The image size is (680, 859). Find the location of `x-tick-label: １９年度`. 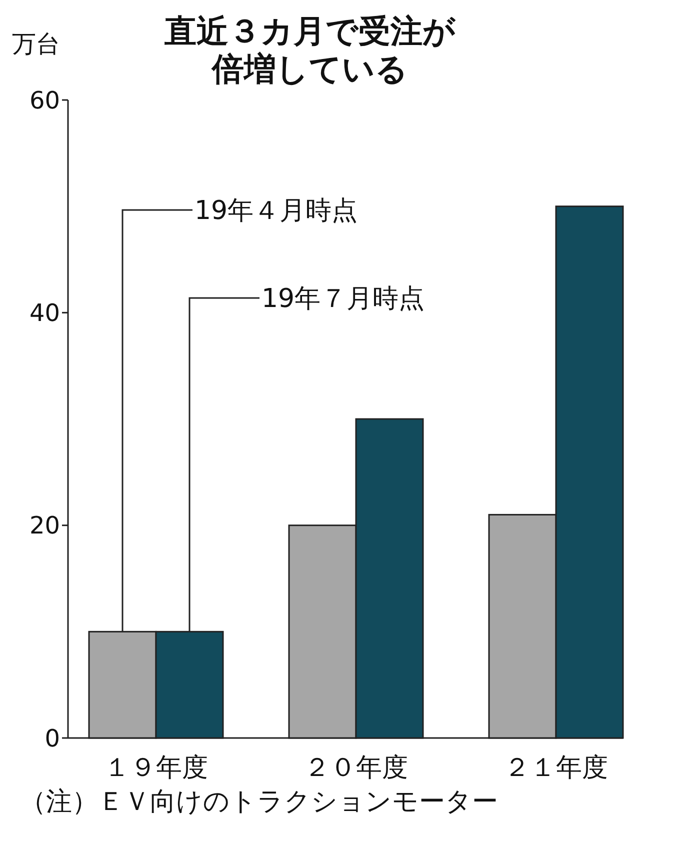

x-tick-label: １９年度 is located at coordinates (156, 768).